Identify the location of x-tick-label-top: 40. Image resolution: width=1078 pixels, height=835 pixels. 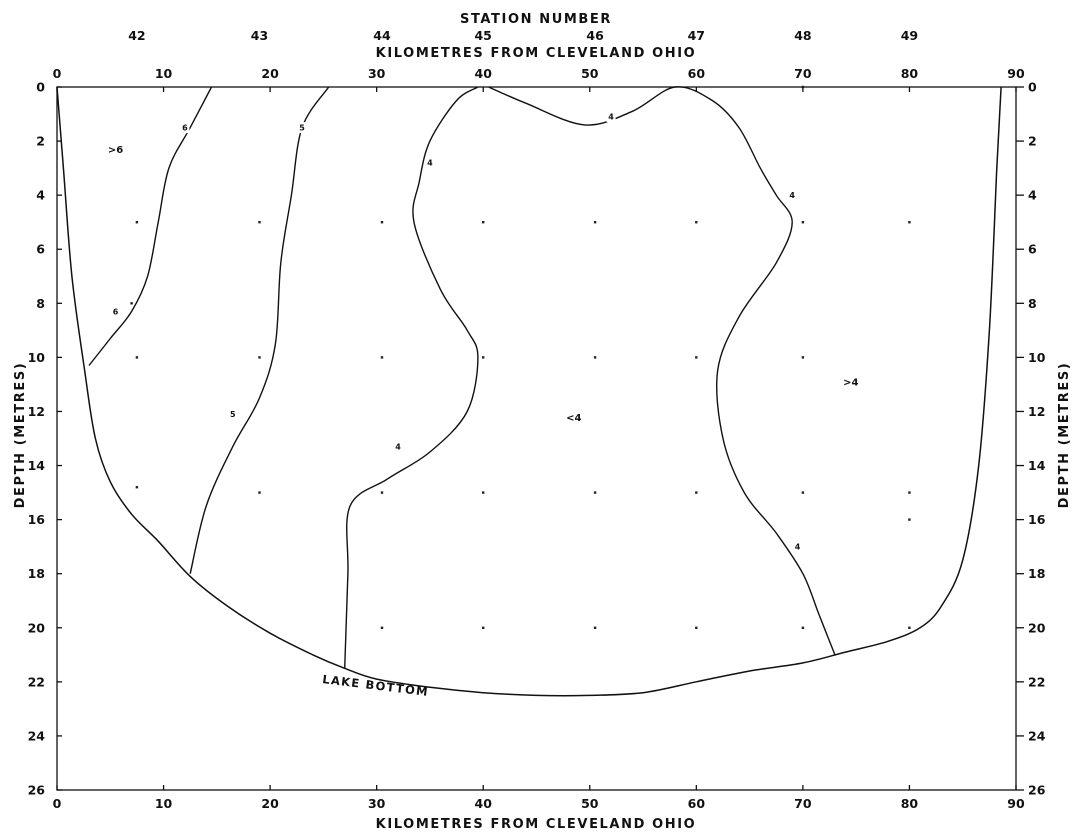
(484, 73).